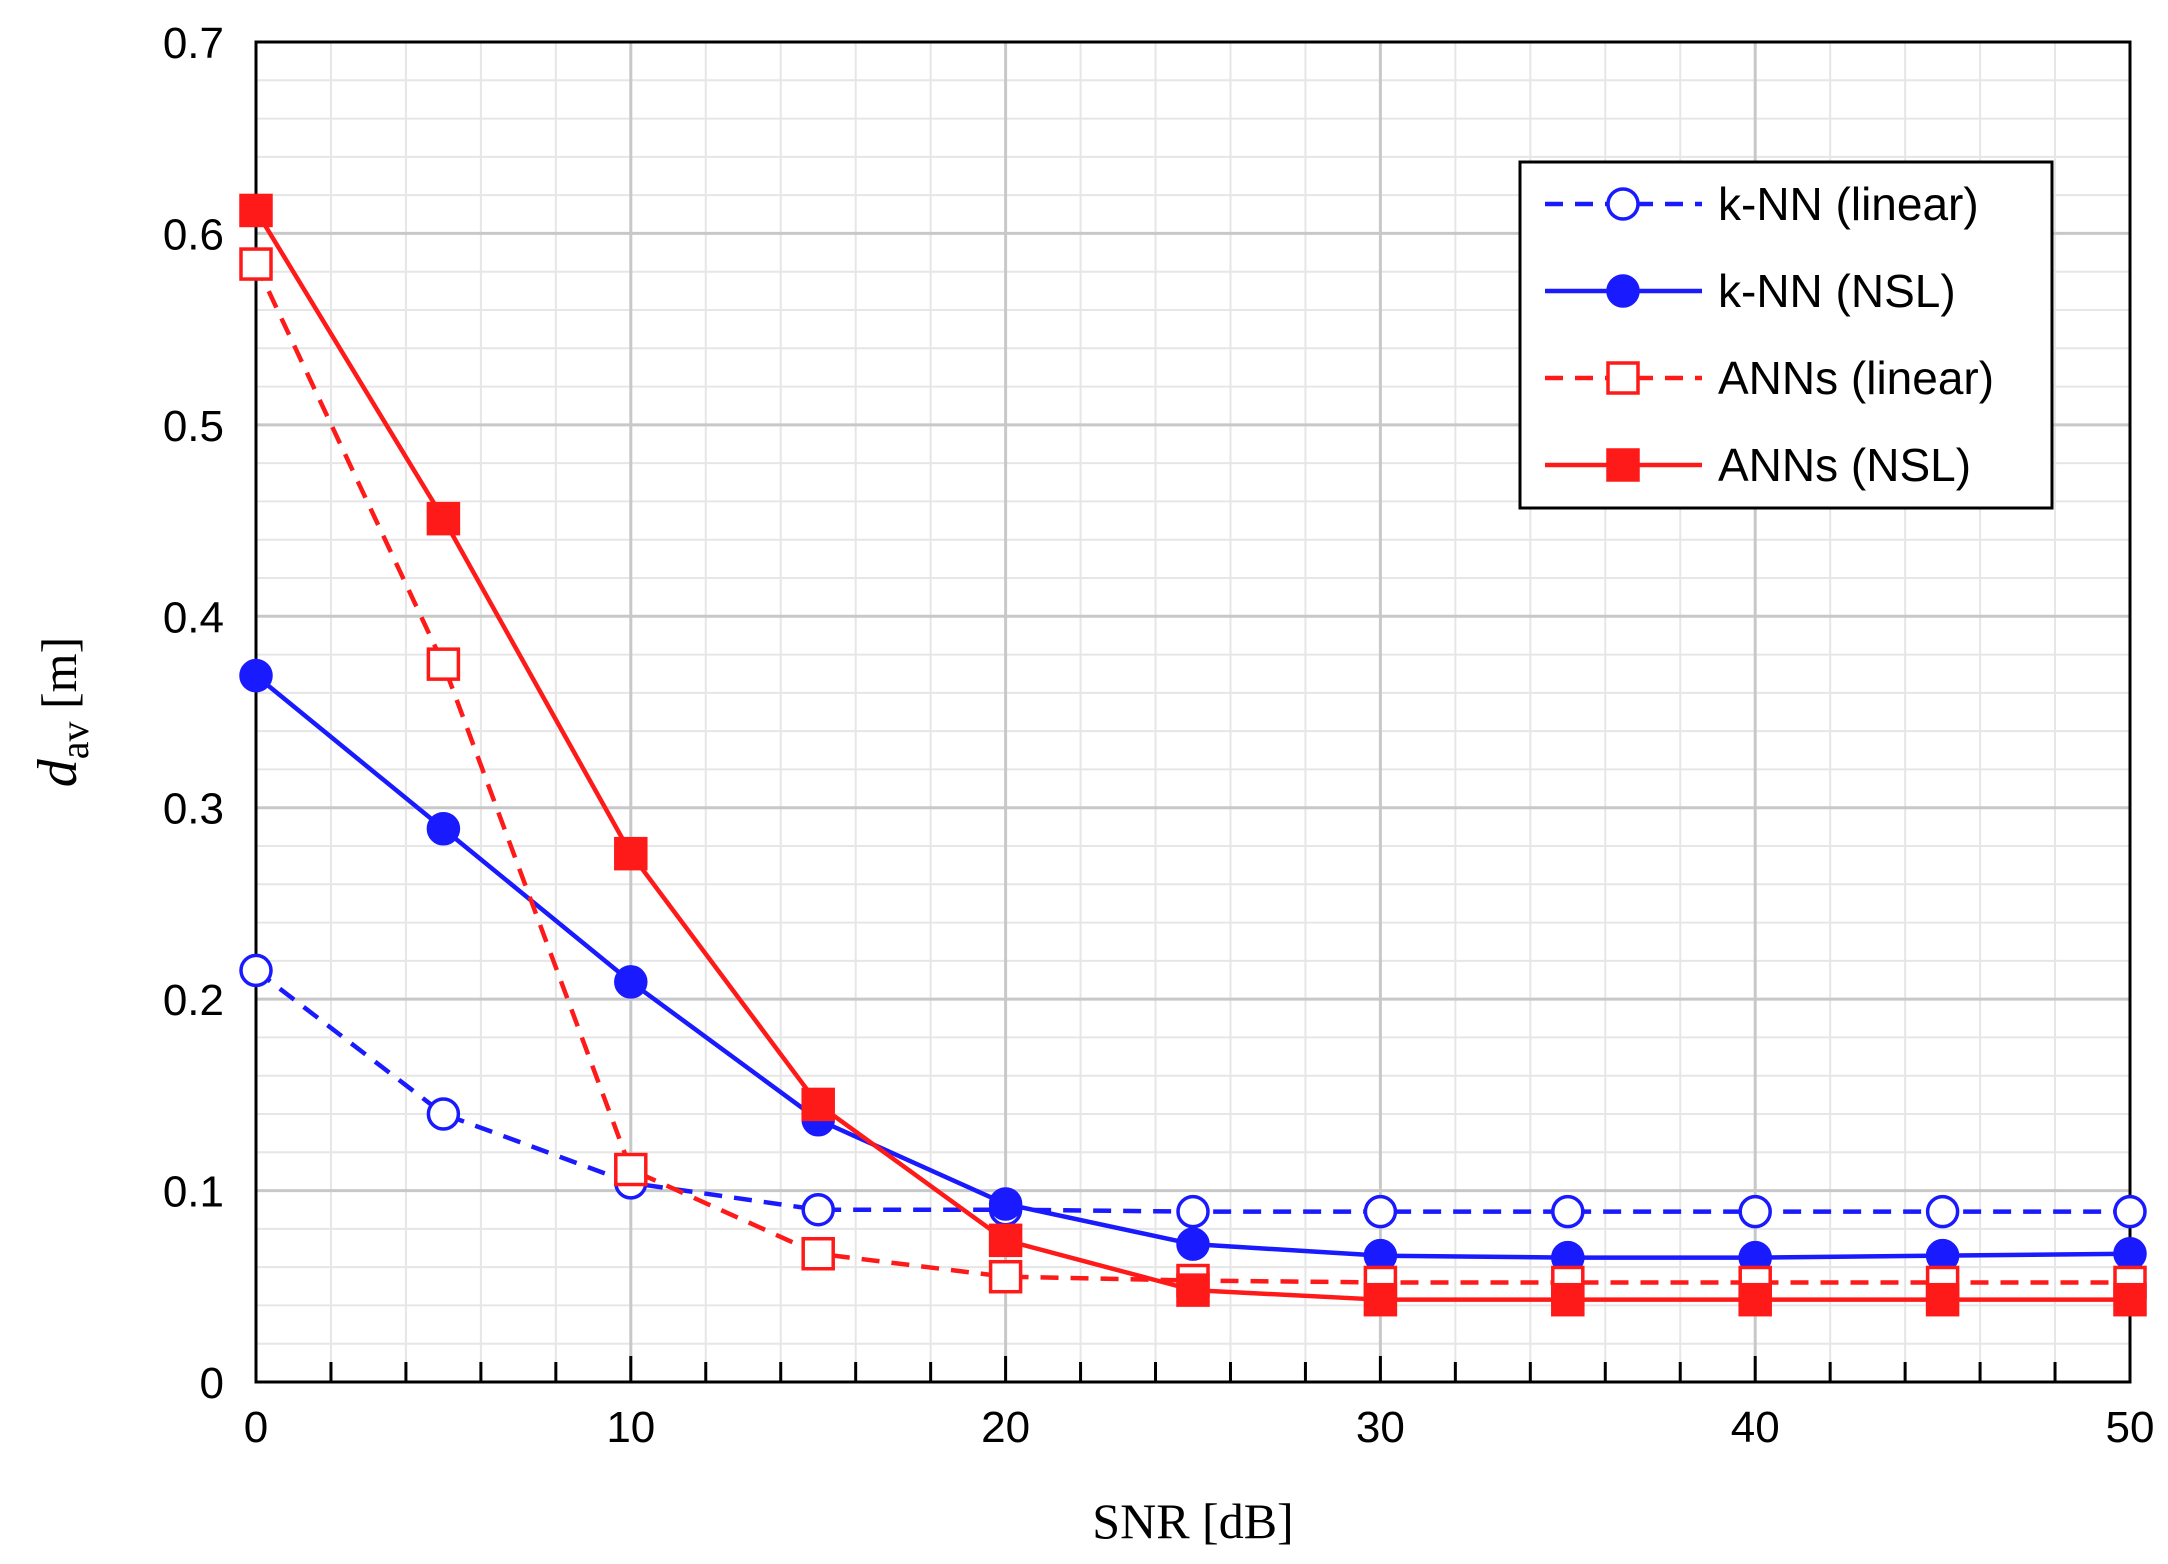  Describe the element at coordinates (630, 1427) in the screenshot. I see `x-axis-tick-label: 10` at that location.